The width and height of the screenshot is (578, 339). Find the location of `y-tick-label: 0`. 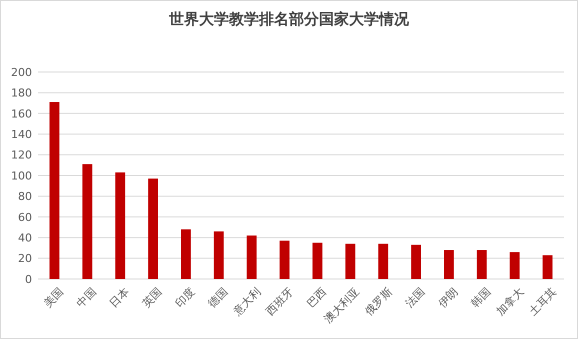

y-tick-label: 0 is located at coordinates (28, 279).